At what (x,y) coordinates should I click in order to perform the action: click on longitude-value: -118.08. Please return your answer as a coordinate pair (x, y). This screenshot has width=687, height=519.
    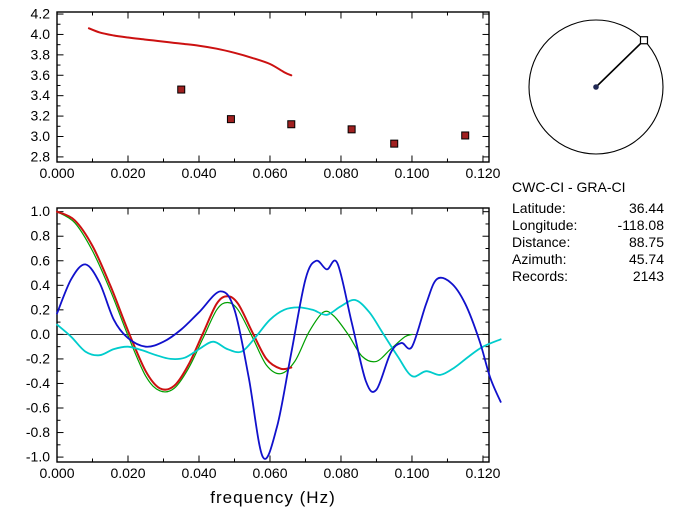
    Looking at the image, I should click on (640, 225).